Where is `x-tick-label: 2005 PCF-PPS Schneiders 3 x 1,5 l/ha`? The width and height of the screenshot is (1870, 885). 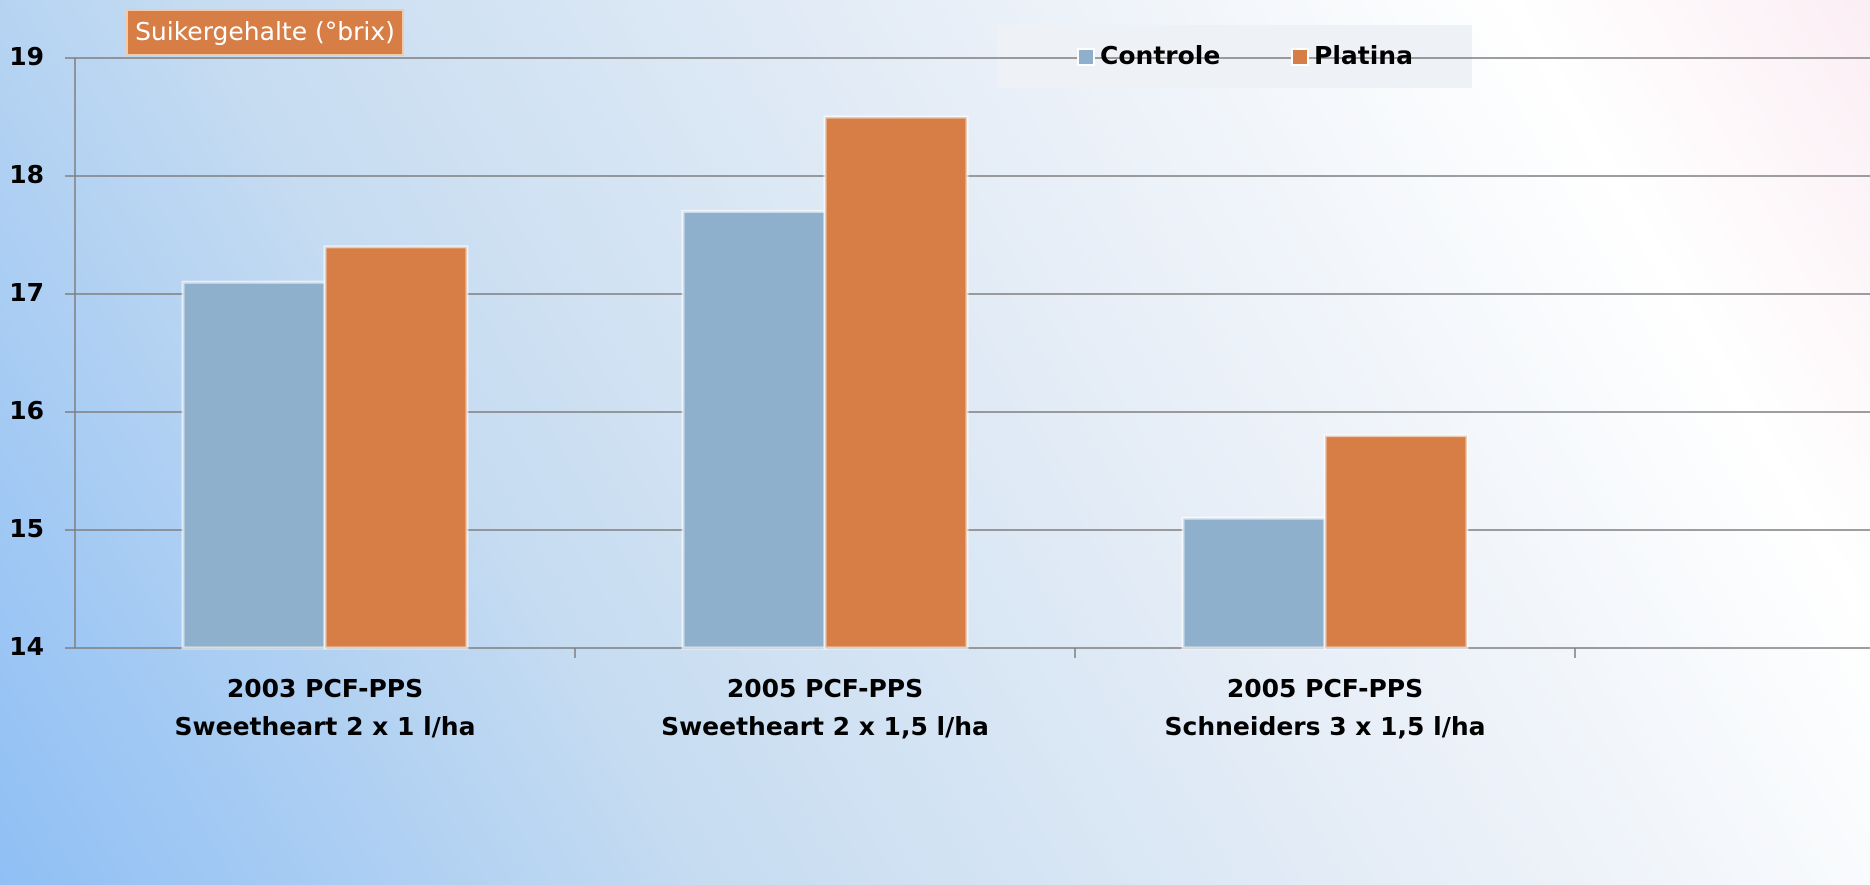 x-tick-label: 2005 PCF-PPS Schneiders 3 x 1,5 l/ha is located at coordinates (1325, 707).